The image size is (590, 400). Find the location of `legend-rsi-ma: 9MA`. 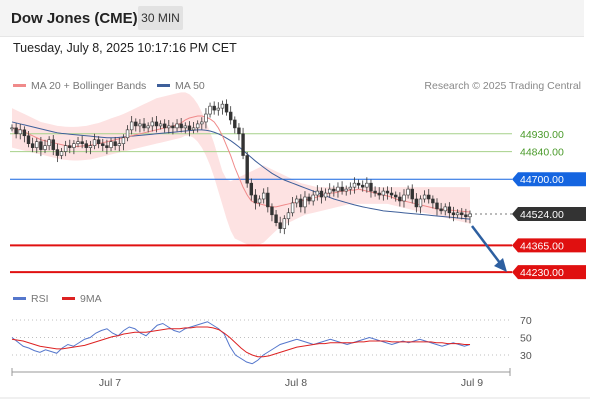

legend-rsi-ma: 9MA is located at coordinates (82, 299).